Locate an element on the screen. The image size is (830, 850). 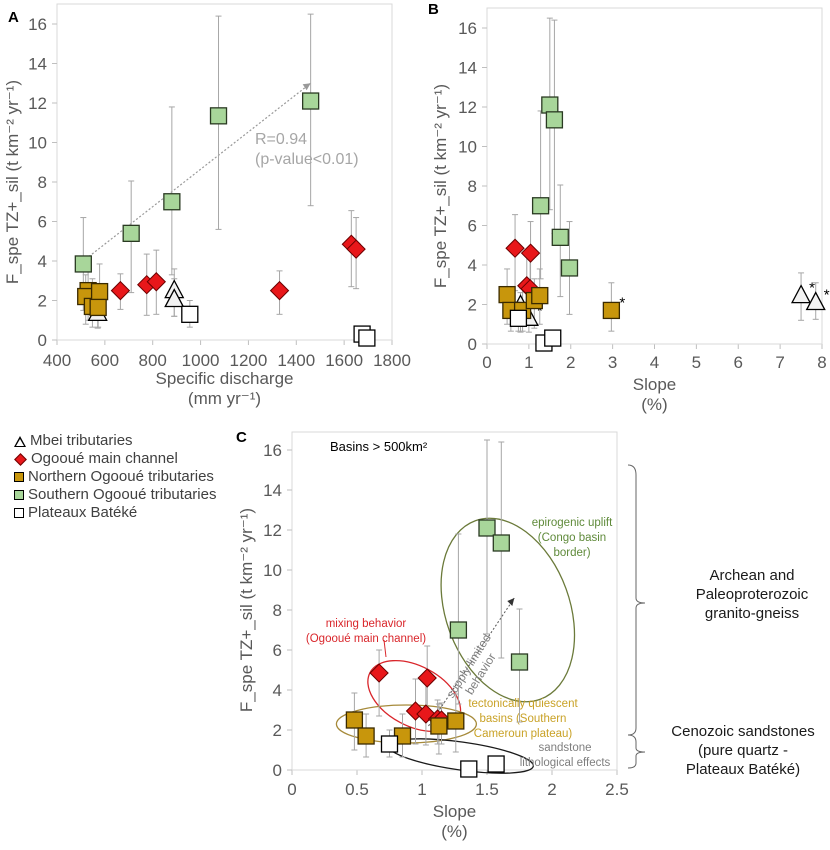
group-annotation: mixing behavior is located at coordinates (366, 624).